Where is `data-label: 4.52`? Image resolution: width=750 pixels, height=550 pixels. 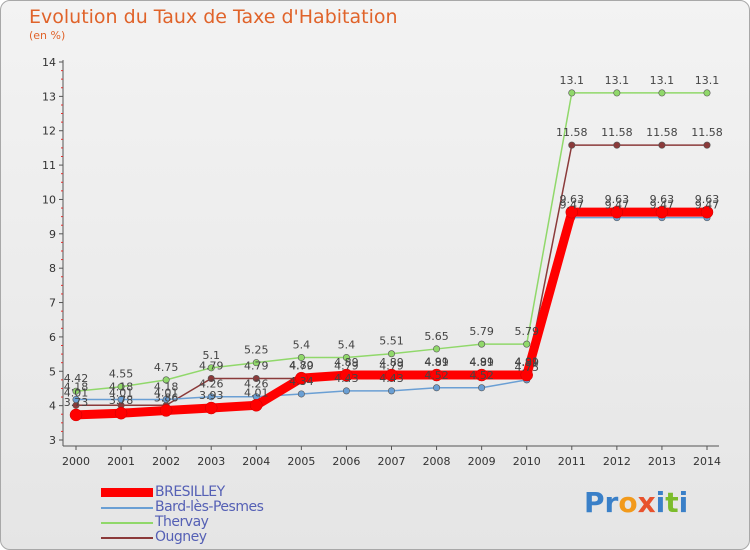
data-label: 4.52 is located at coordinates (481, 375).